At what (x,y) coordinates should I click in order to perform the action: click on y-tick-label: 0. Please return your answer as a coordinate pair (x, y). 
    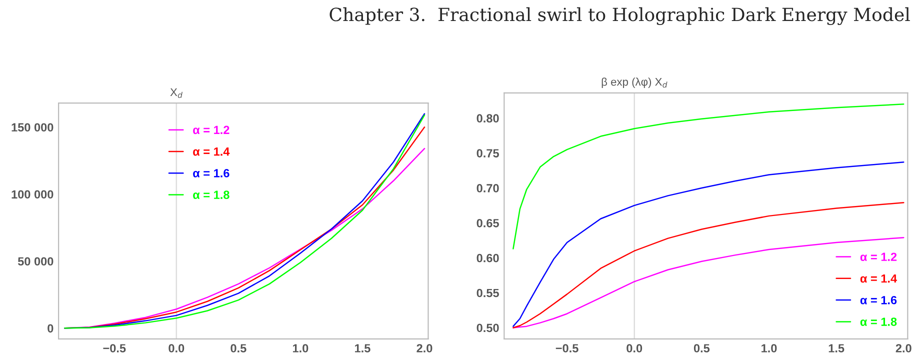
    Looking at the image, I should click on (51, 328).